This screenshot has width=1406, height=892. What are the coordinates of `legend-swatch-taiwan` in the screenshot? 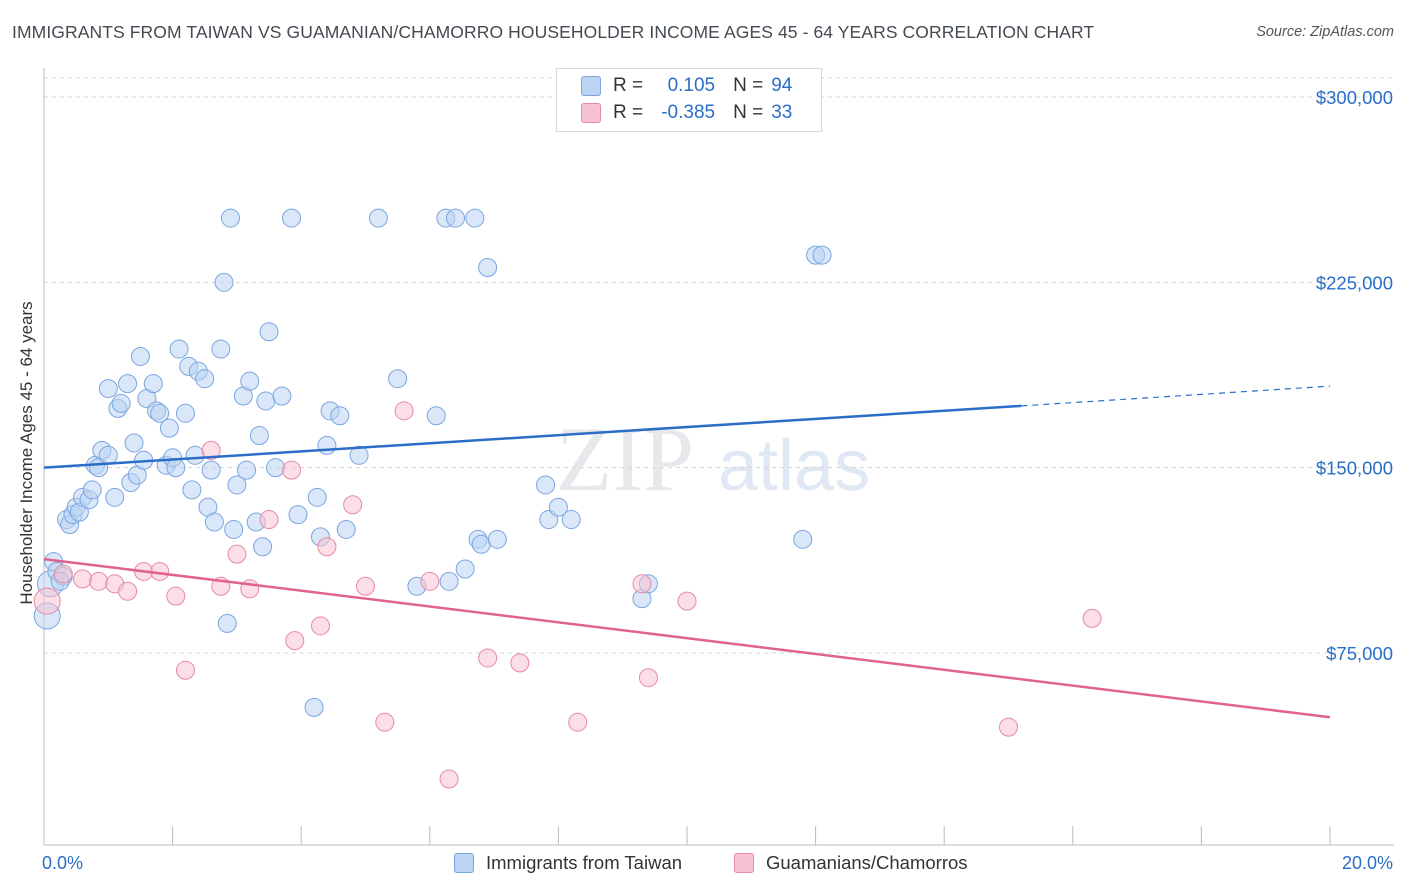 It's located at (591, 86).